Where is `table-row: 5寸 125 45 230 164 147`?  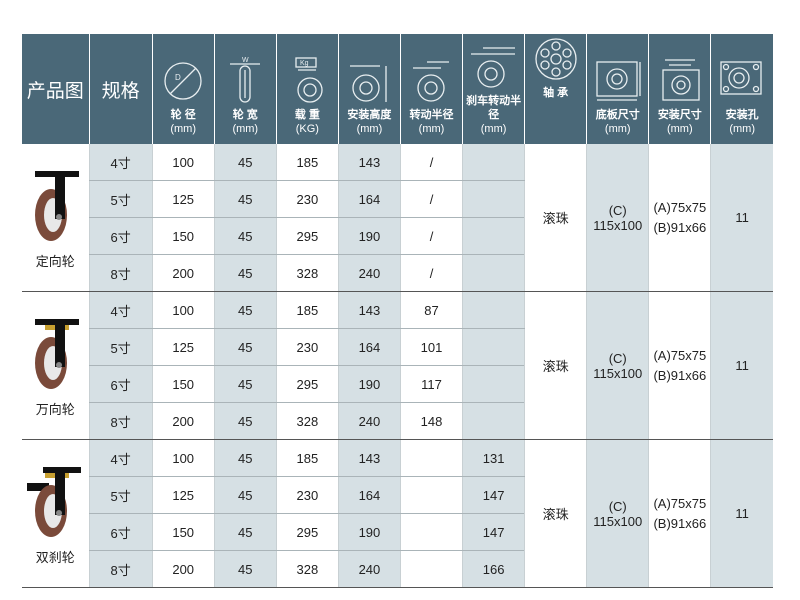 table-row: 5寸 125 45 230 164 147 is located at coordinates (397, 495).